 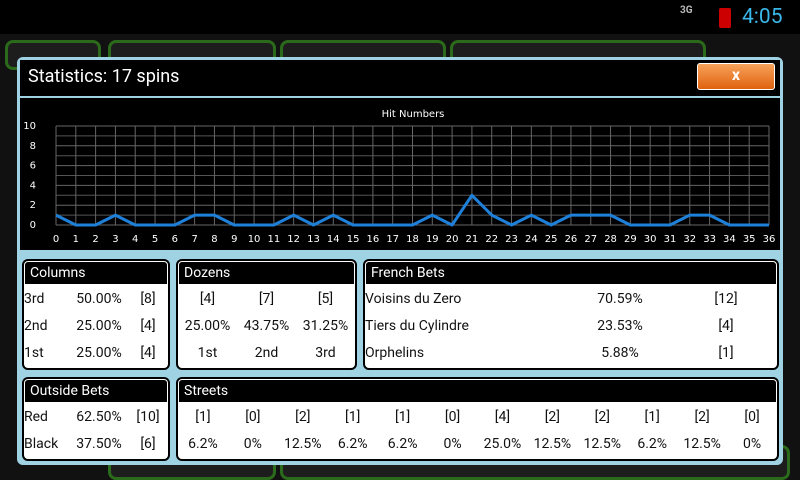 I want to click on table-cell: Voisins du Zero, so click(x=413, y=298).